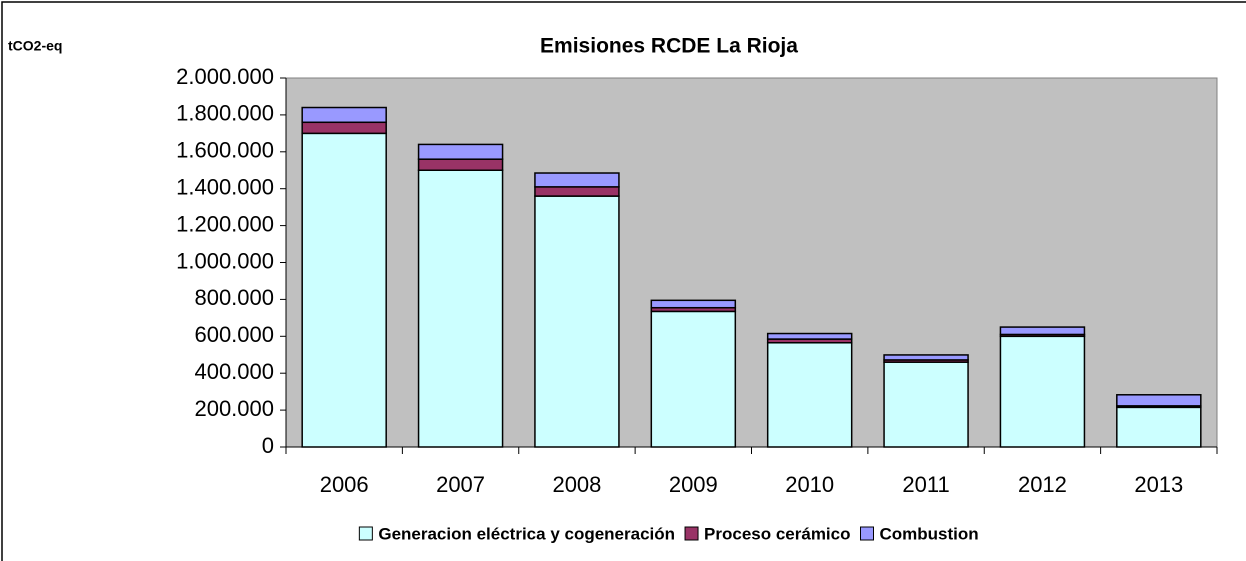  Describe the element at coordinates (344, 484) in the screenshot. I see `x-tick-label: 2006` at that location.